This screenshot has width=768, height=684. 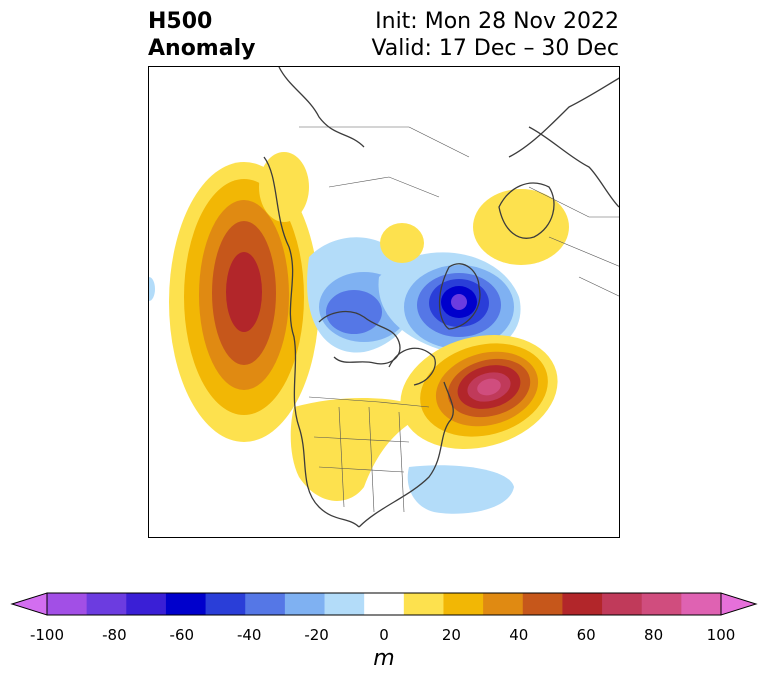 I want to click on colorbar-tick-label: -80, so click(x=114, y=635).